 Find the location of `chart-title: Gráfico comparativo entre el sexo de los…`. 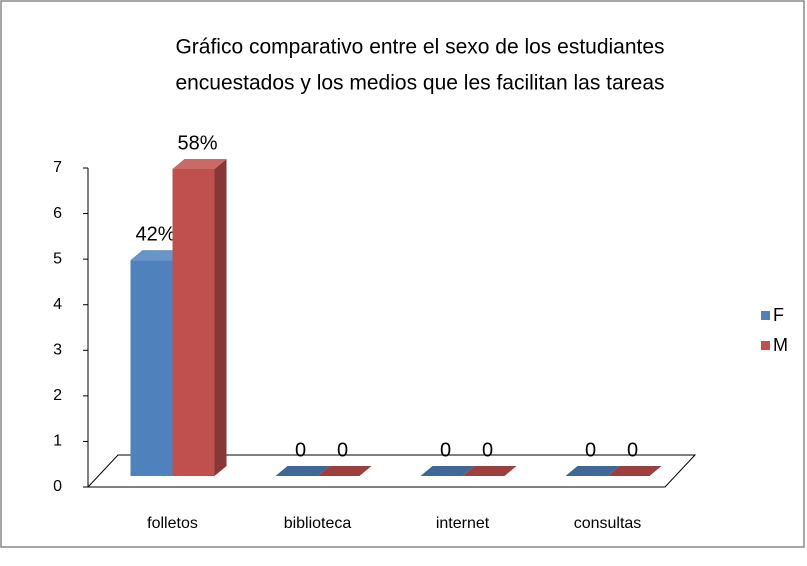

chart-title: Gráfico comparativo entre el sexo de los… is located at coordinates (419, 47).